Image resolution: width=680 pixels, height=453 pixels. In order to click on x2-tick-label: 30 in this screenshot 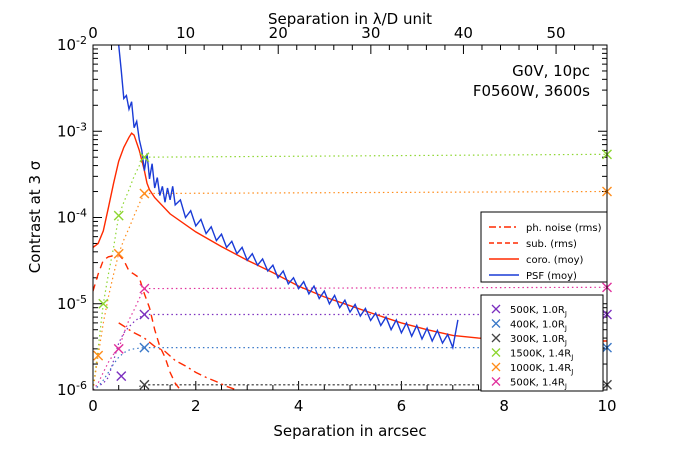, I will do `click(370, 33)`.